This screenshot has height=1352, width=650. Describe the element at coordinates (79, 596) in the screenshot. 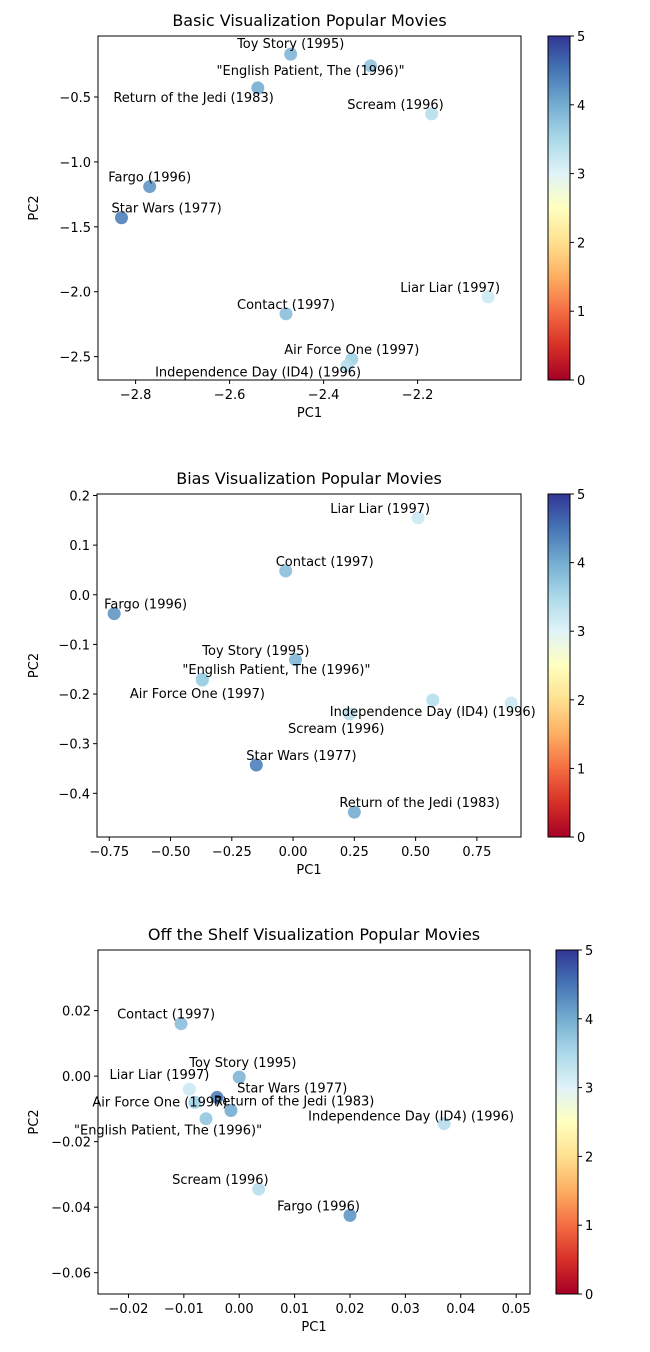

I see `y-tick-label: 0.0` at that location.